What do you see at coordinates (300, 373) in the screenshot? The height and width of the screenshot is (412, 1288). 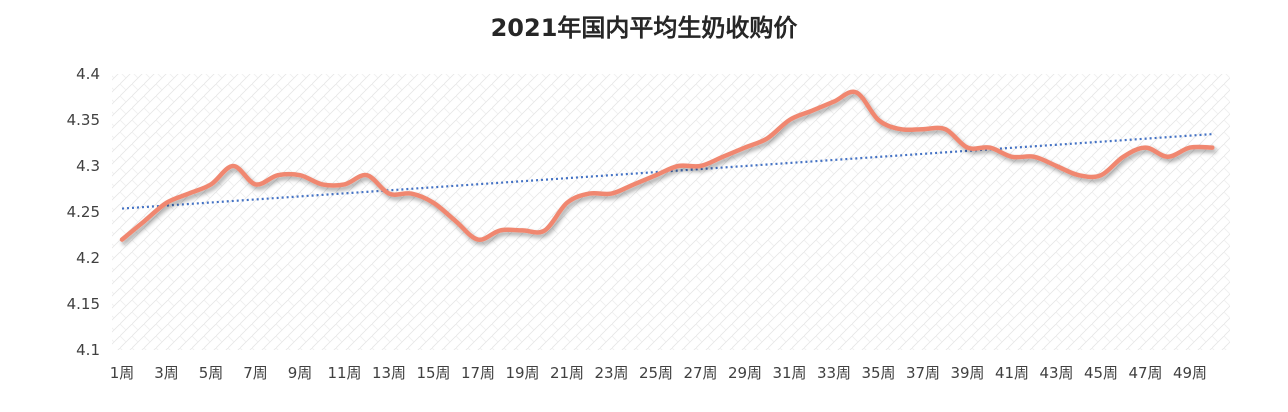 I see `x-tick-label: 9周` at bounding box center [300, 373].